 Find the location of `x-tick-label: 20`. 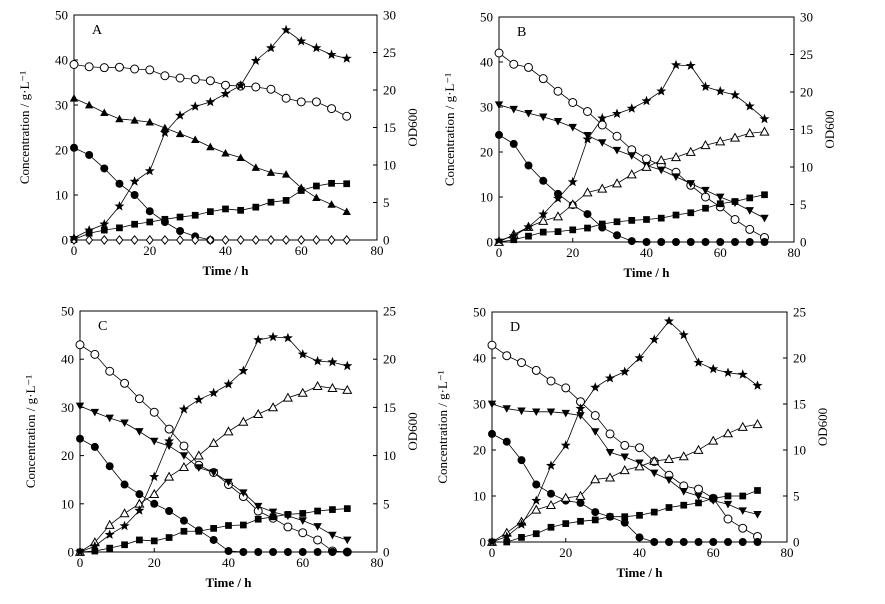

x-tick-label: 20 is located at coordinates (149, 250).